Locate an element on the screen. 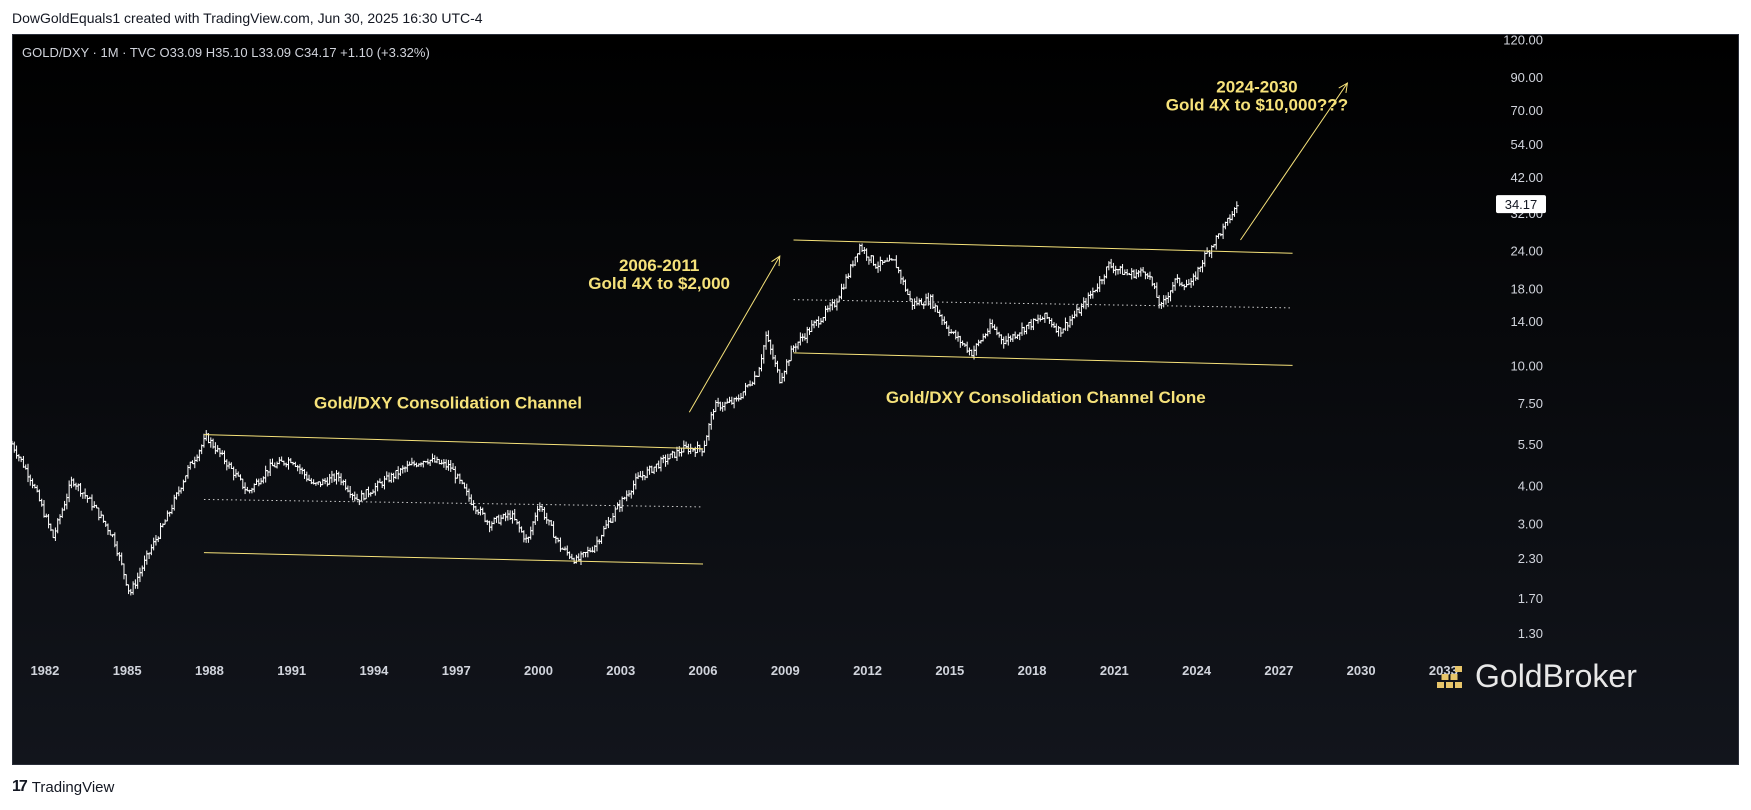  tradingview-footer: 17 TradingView is located at coordinates (63, 787).